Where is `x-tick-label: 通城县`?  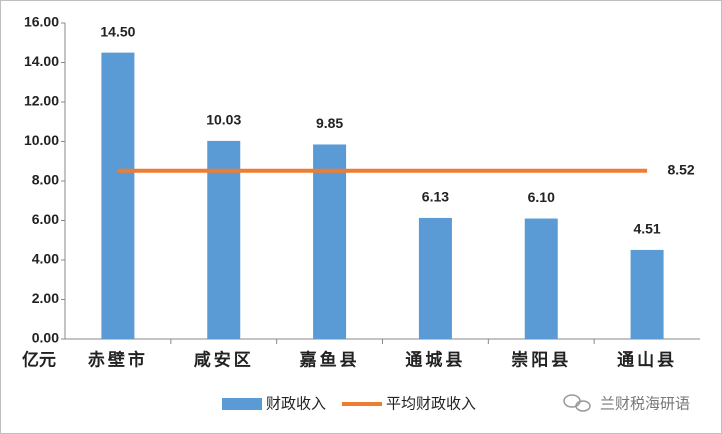
x-tick-label: 通城县 is located at coordinates (435, 361).